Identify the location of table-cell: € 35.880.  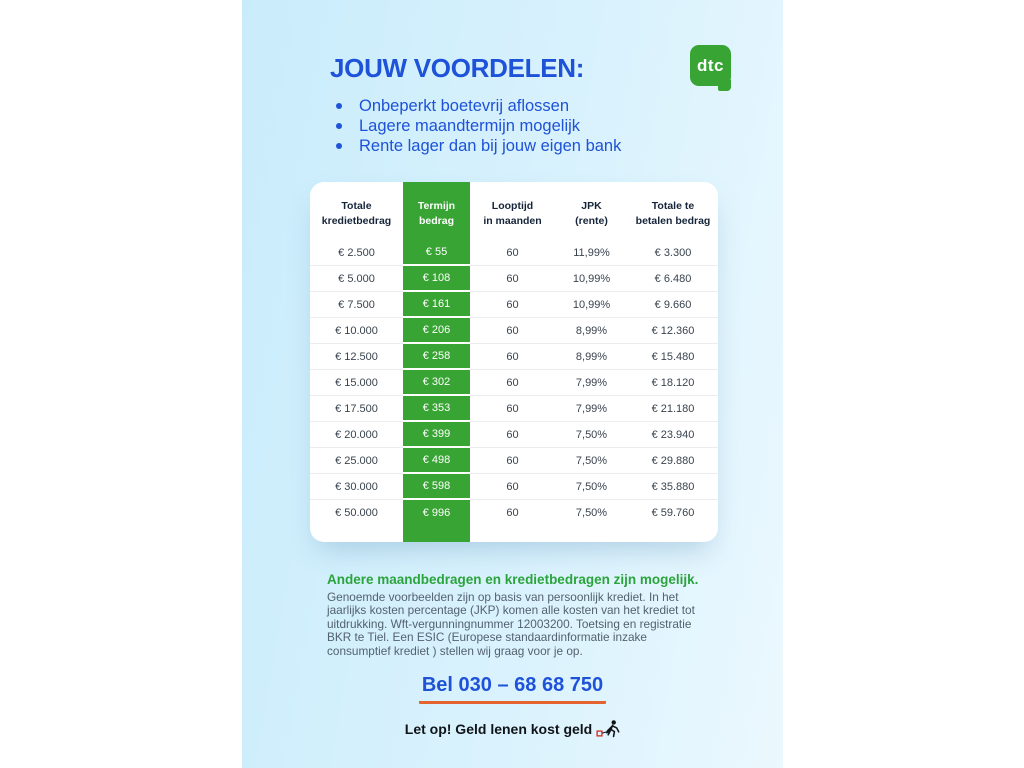
(673, 487).